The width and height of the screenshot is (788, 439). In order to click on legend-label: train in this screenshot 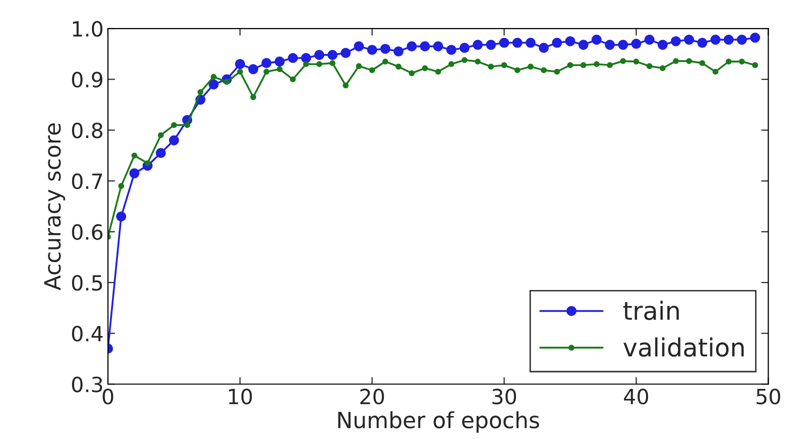, I will do `click(651, 310)`.